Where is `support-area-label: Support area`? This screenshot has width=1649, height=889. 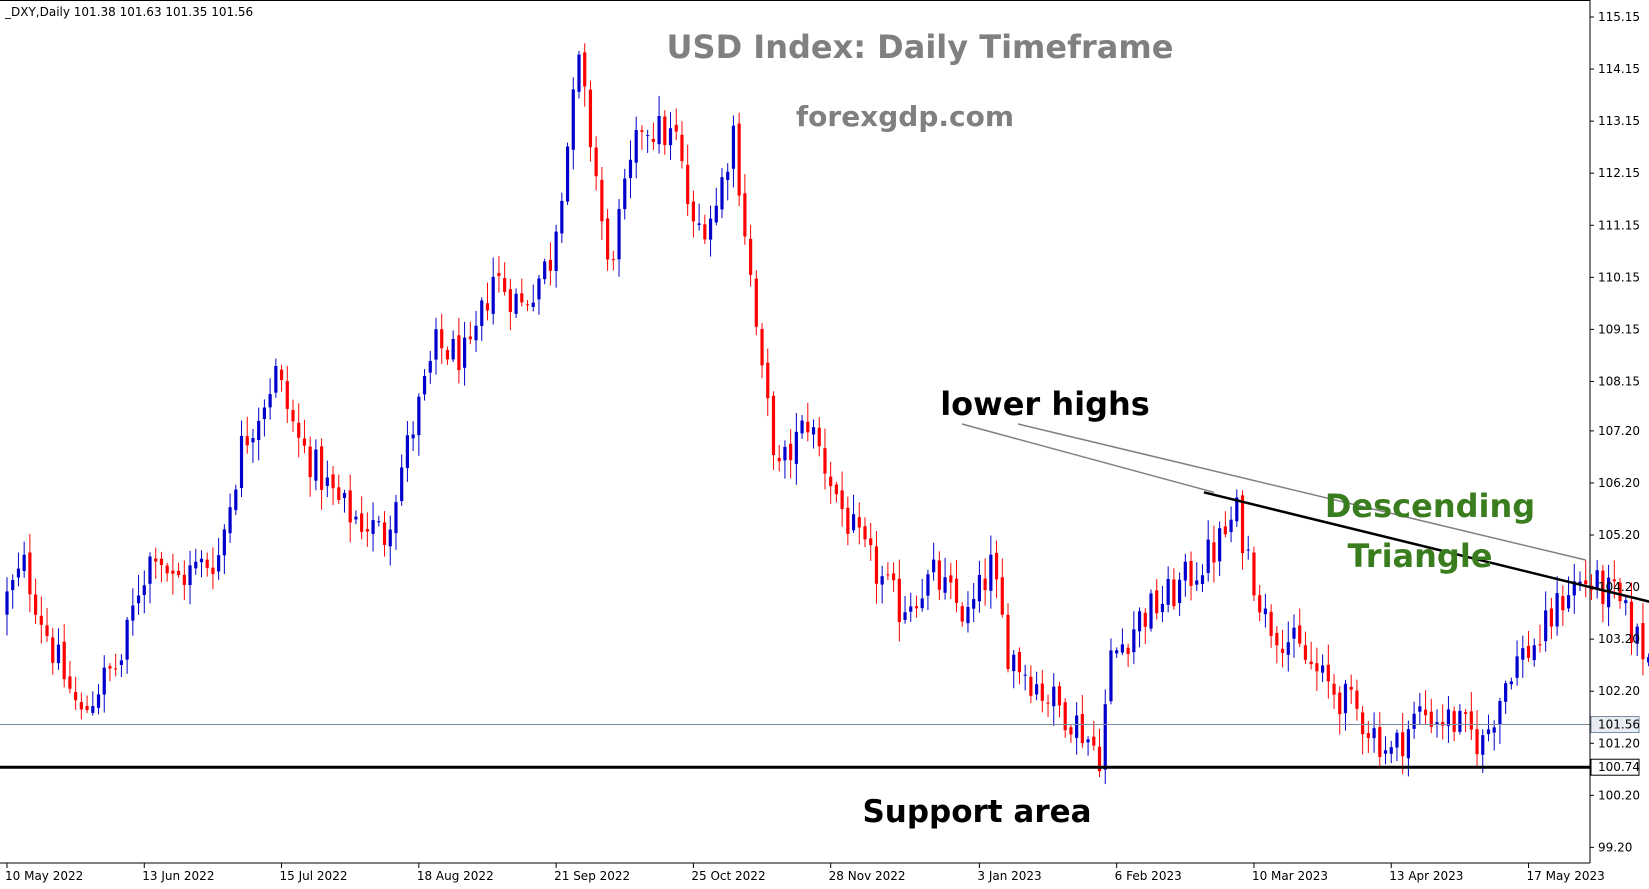
support-area-label: Support area is located at coordinates (976, 812).